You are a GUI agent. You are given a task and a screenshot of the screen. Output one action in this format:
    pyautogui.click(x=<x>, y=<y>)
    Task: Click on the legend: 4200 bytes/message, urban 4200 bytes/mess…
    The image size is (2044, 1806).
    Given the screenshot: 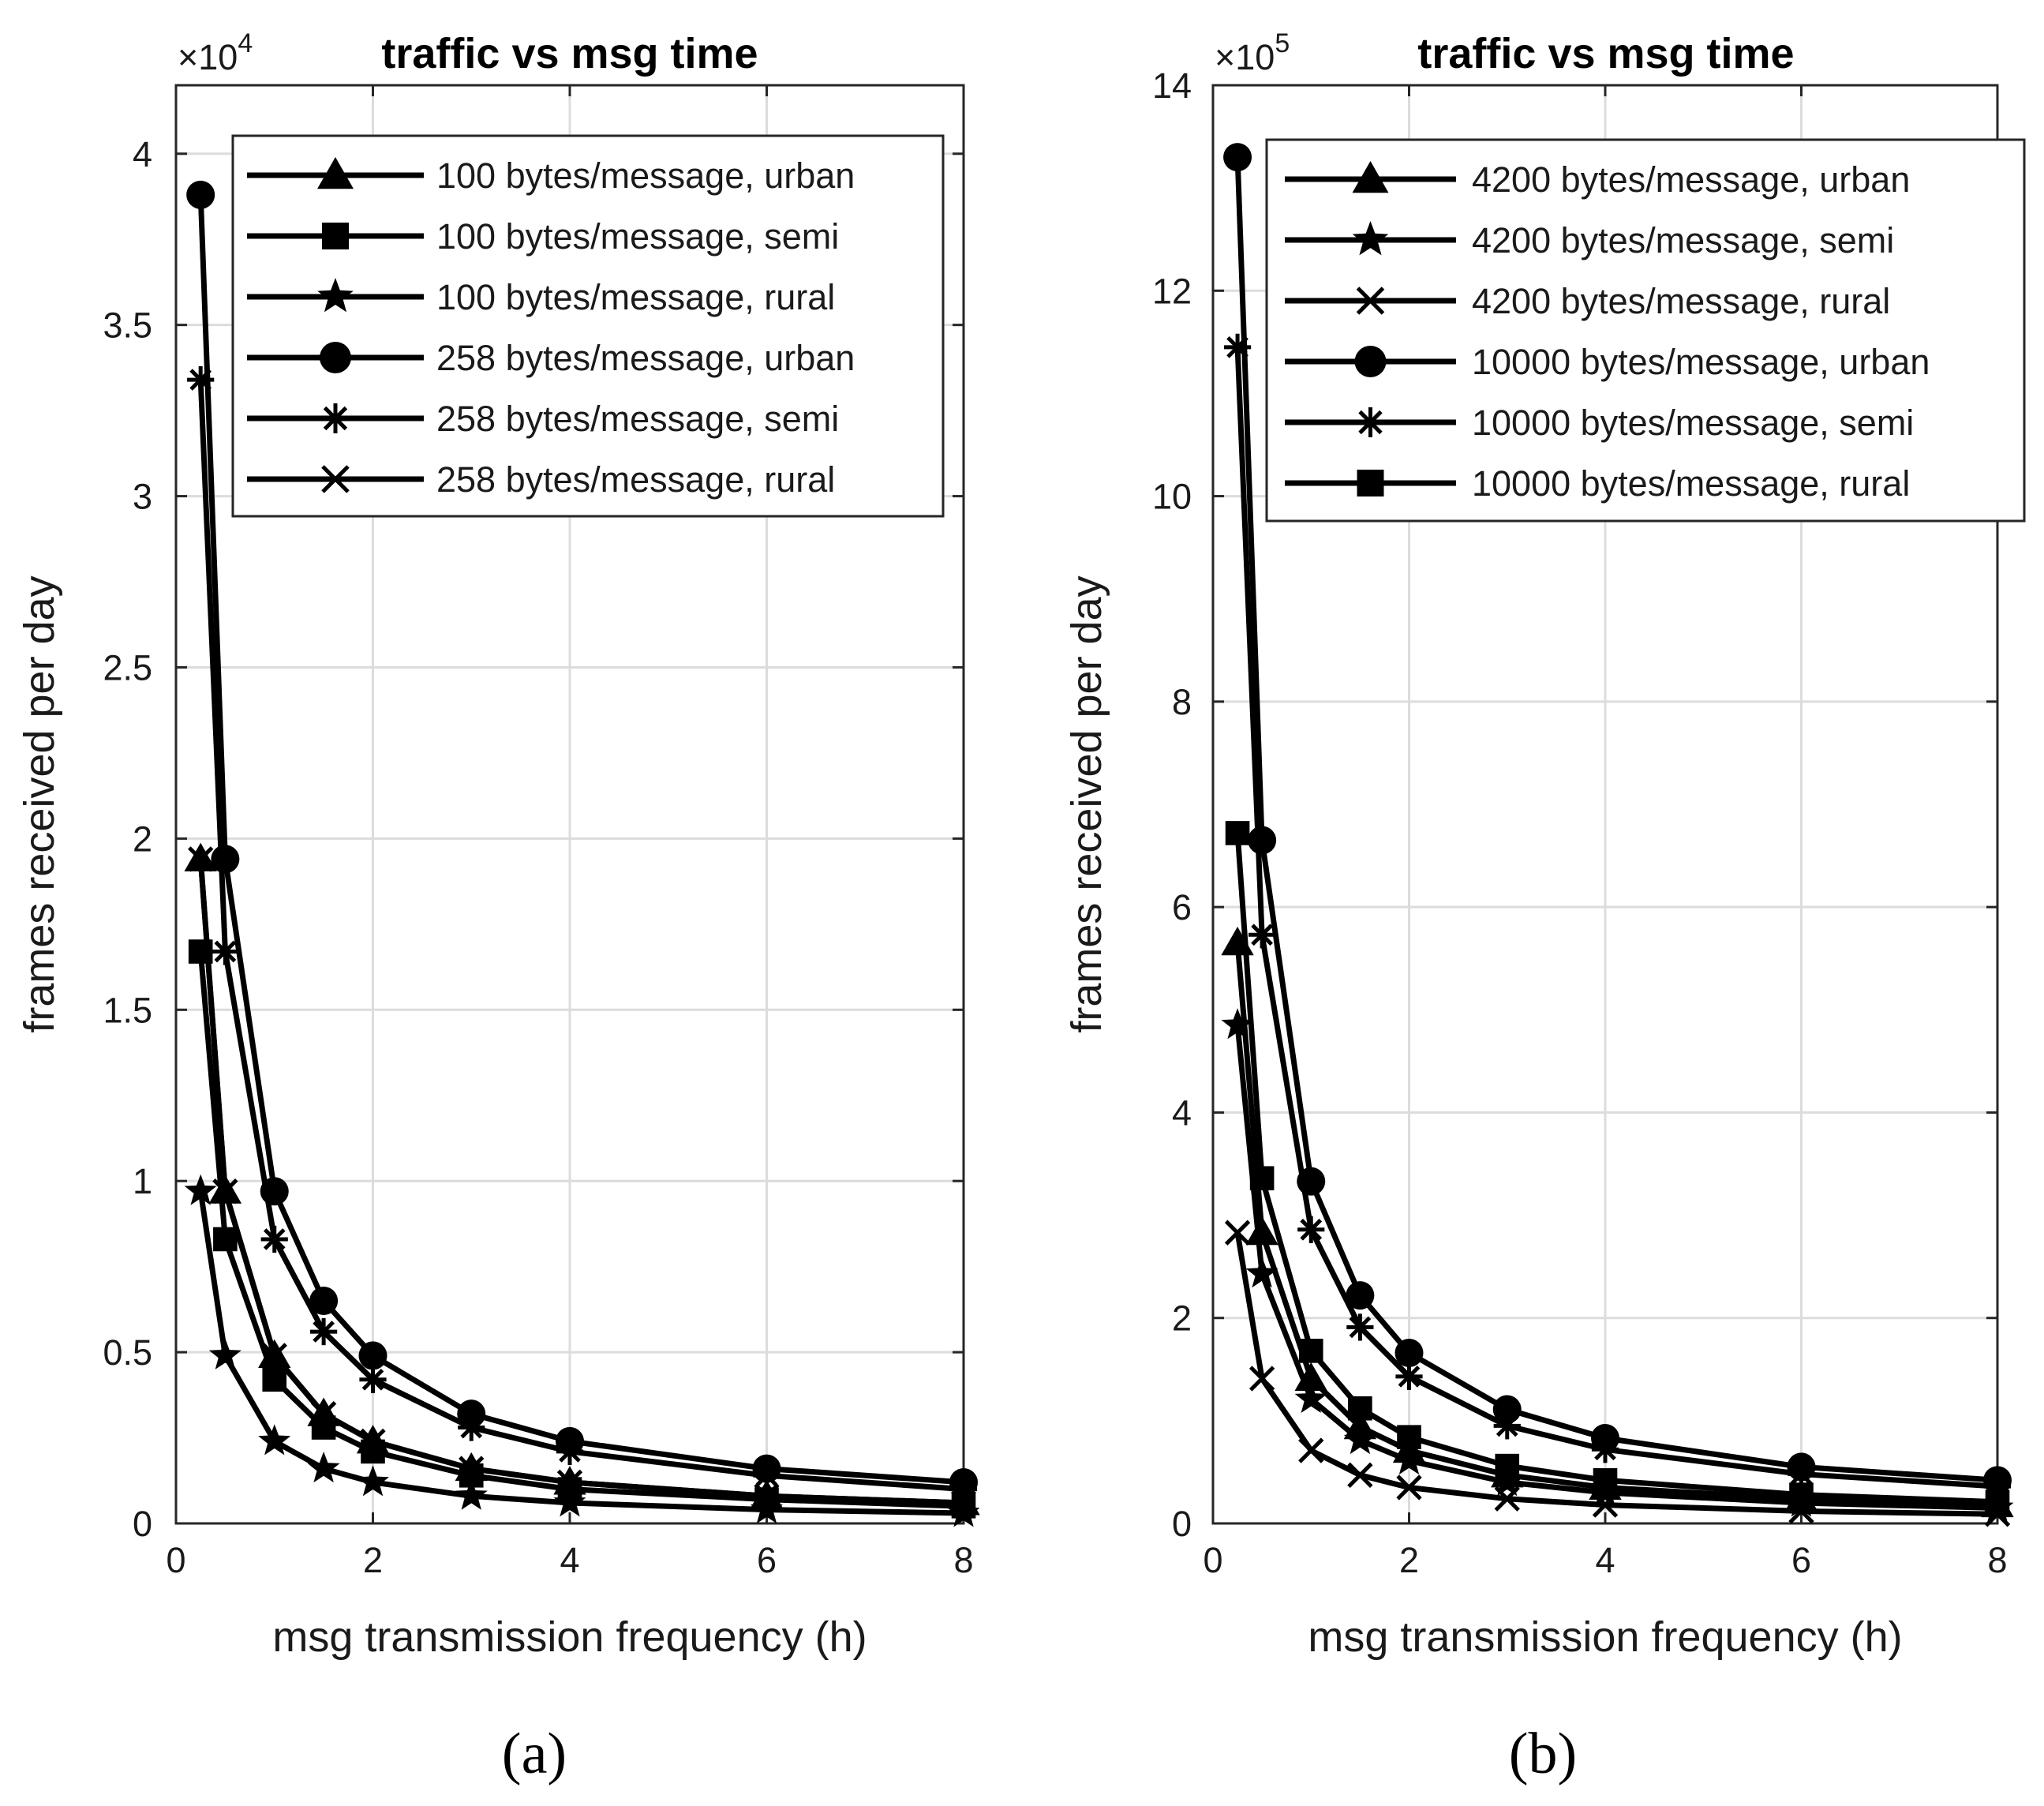 What is the action you would take?
    pyautogui.click(x=1645, y=330)
    